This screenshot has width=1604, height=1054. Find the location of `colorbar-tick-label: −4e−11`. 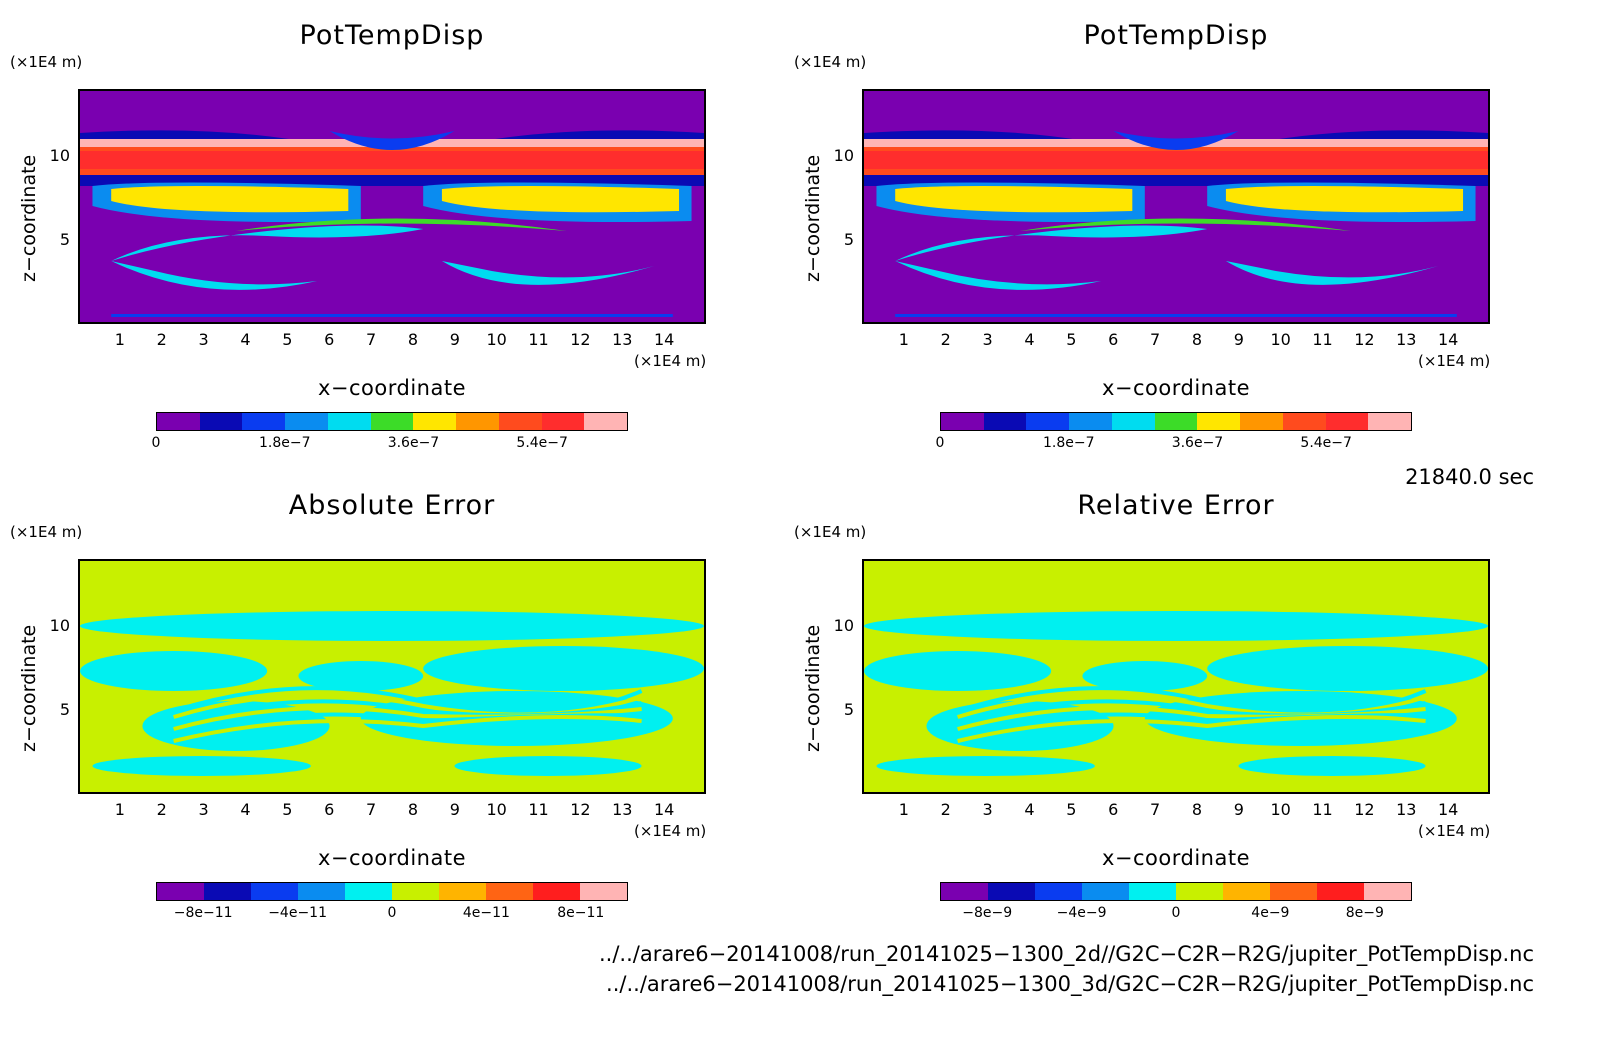

colorbar-tick-label: −4e−11 is located at coordinates (297, 913).